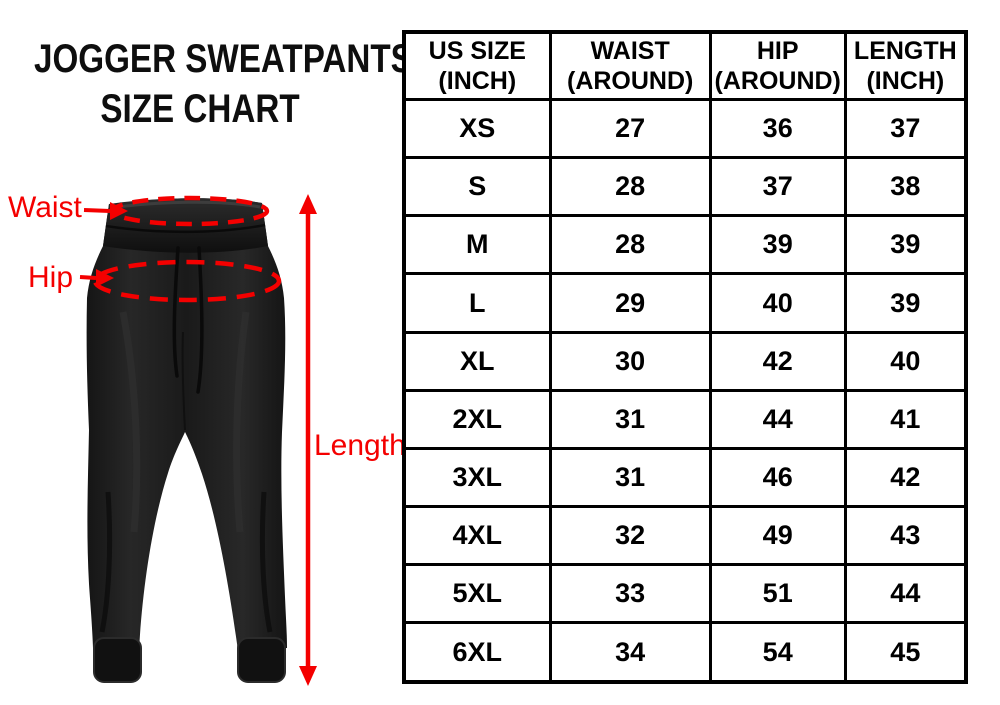 Image resolution: width=1000 pixels, height=705 pixels. What do you see at coordinates (905, 51) in the screenshot?
I see `header-length-line1: LENGTH` at bounding box center [905, 51].